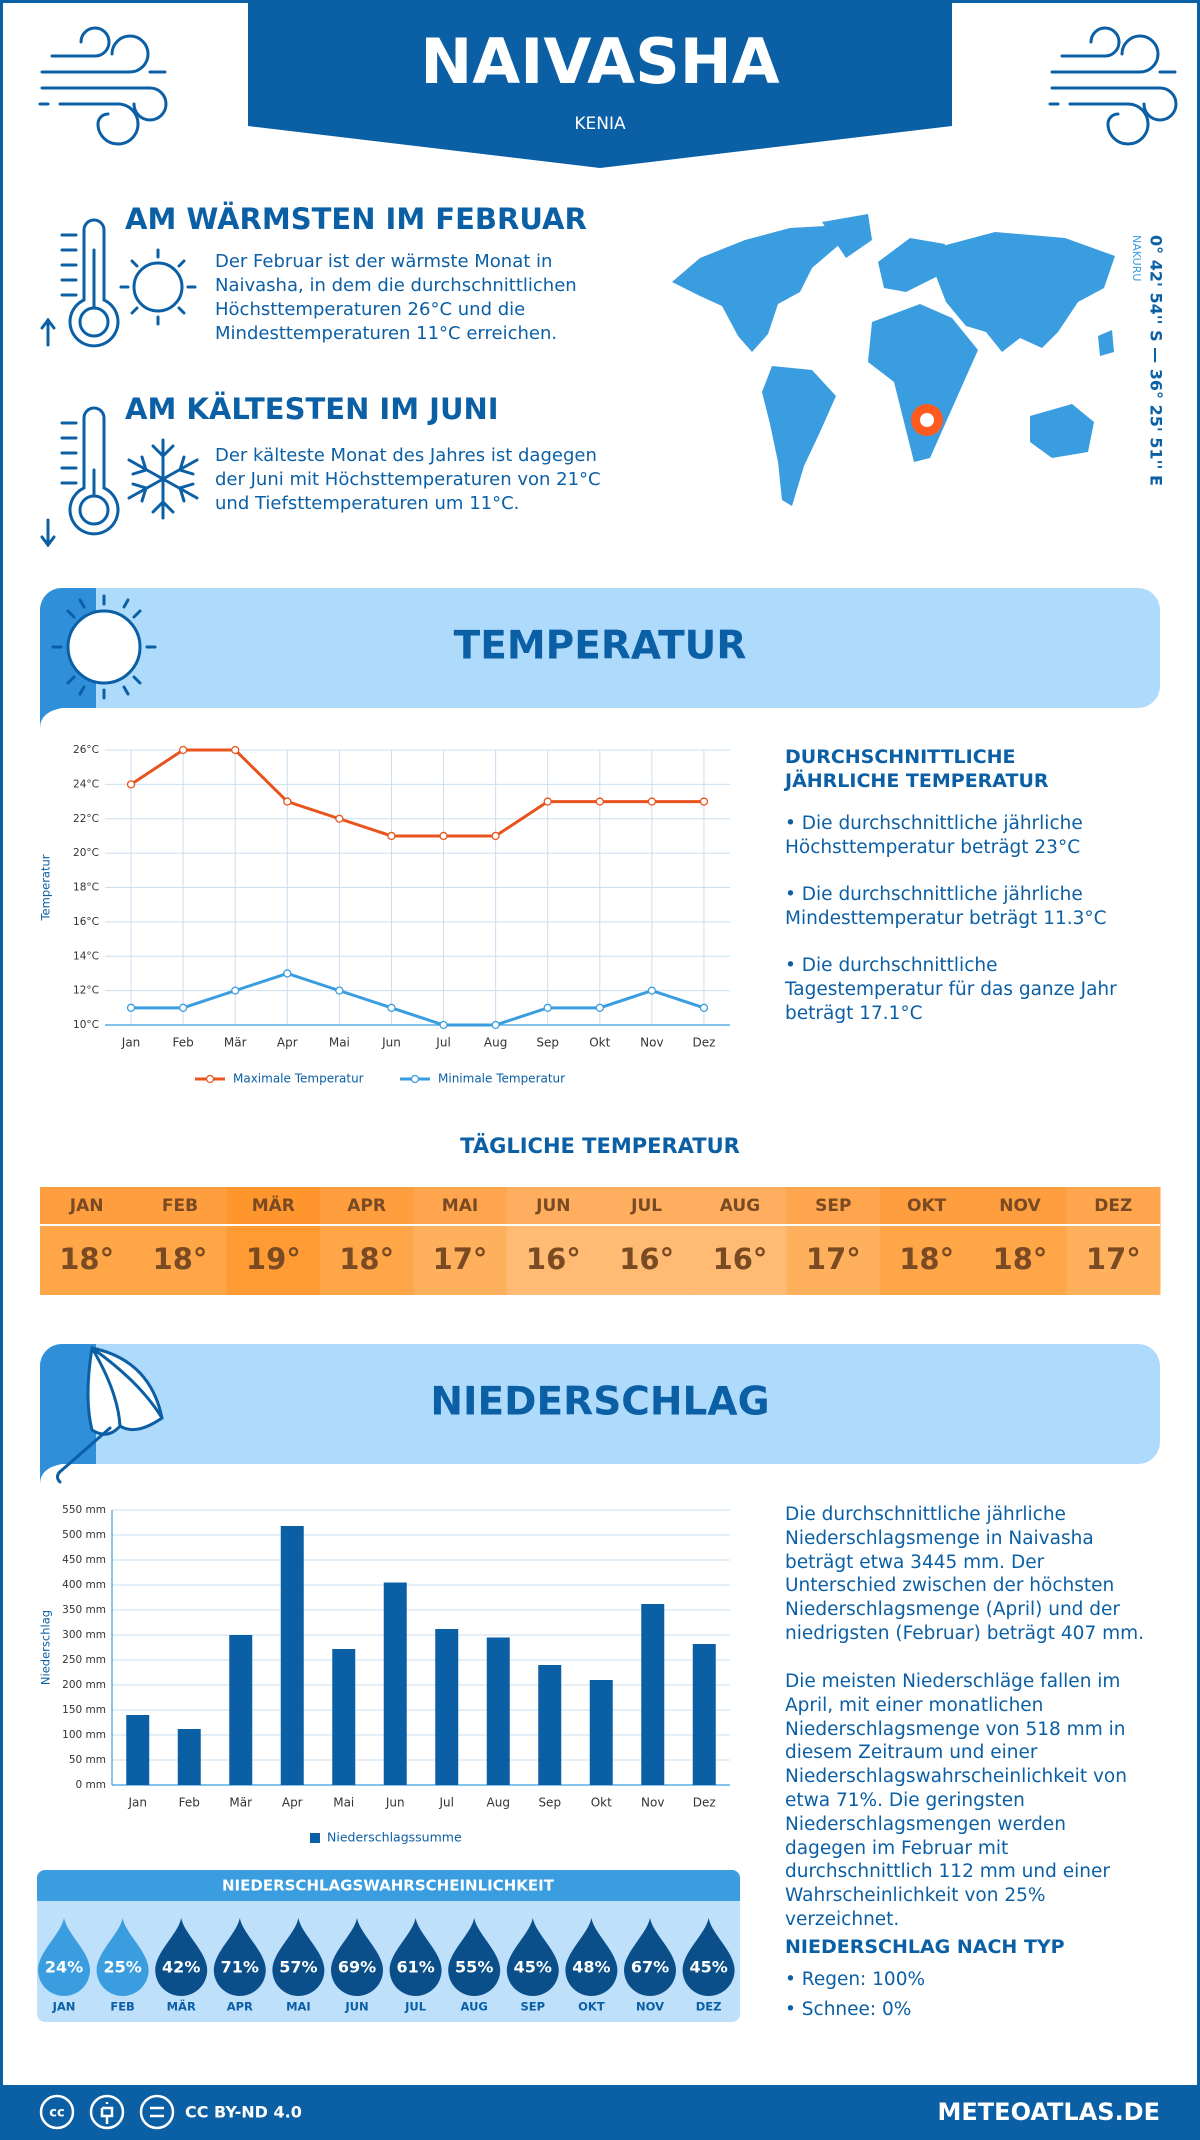 The image size is (1200, 2140). Describe the element at coordinates (86, 853) in the screenshot. I see `y-tick-label: 20°C` at that location.